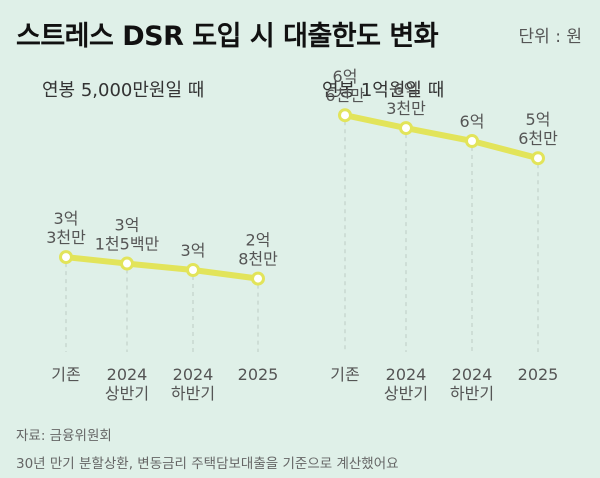  Describe the element at coordinates (538, 119) in the screenshot. I see `data-label: 5억` at that location.